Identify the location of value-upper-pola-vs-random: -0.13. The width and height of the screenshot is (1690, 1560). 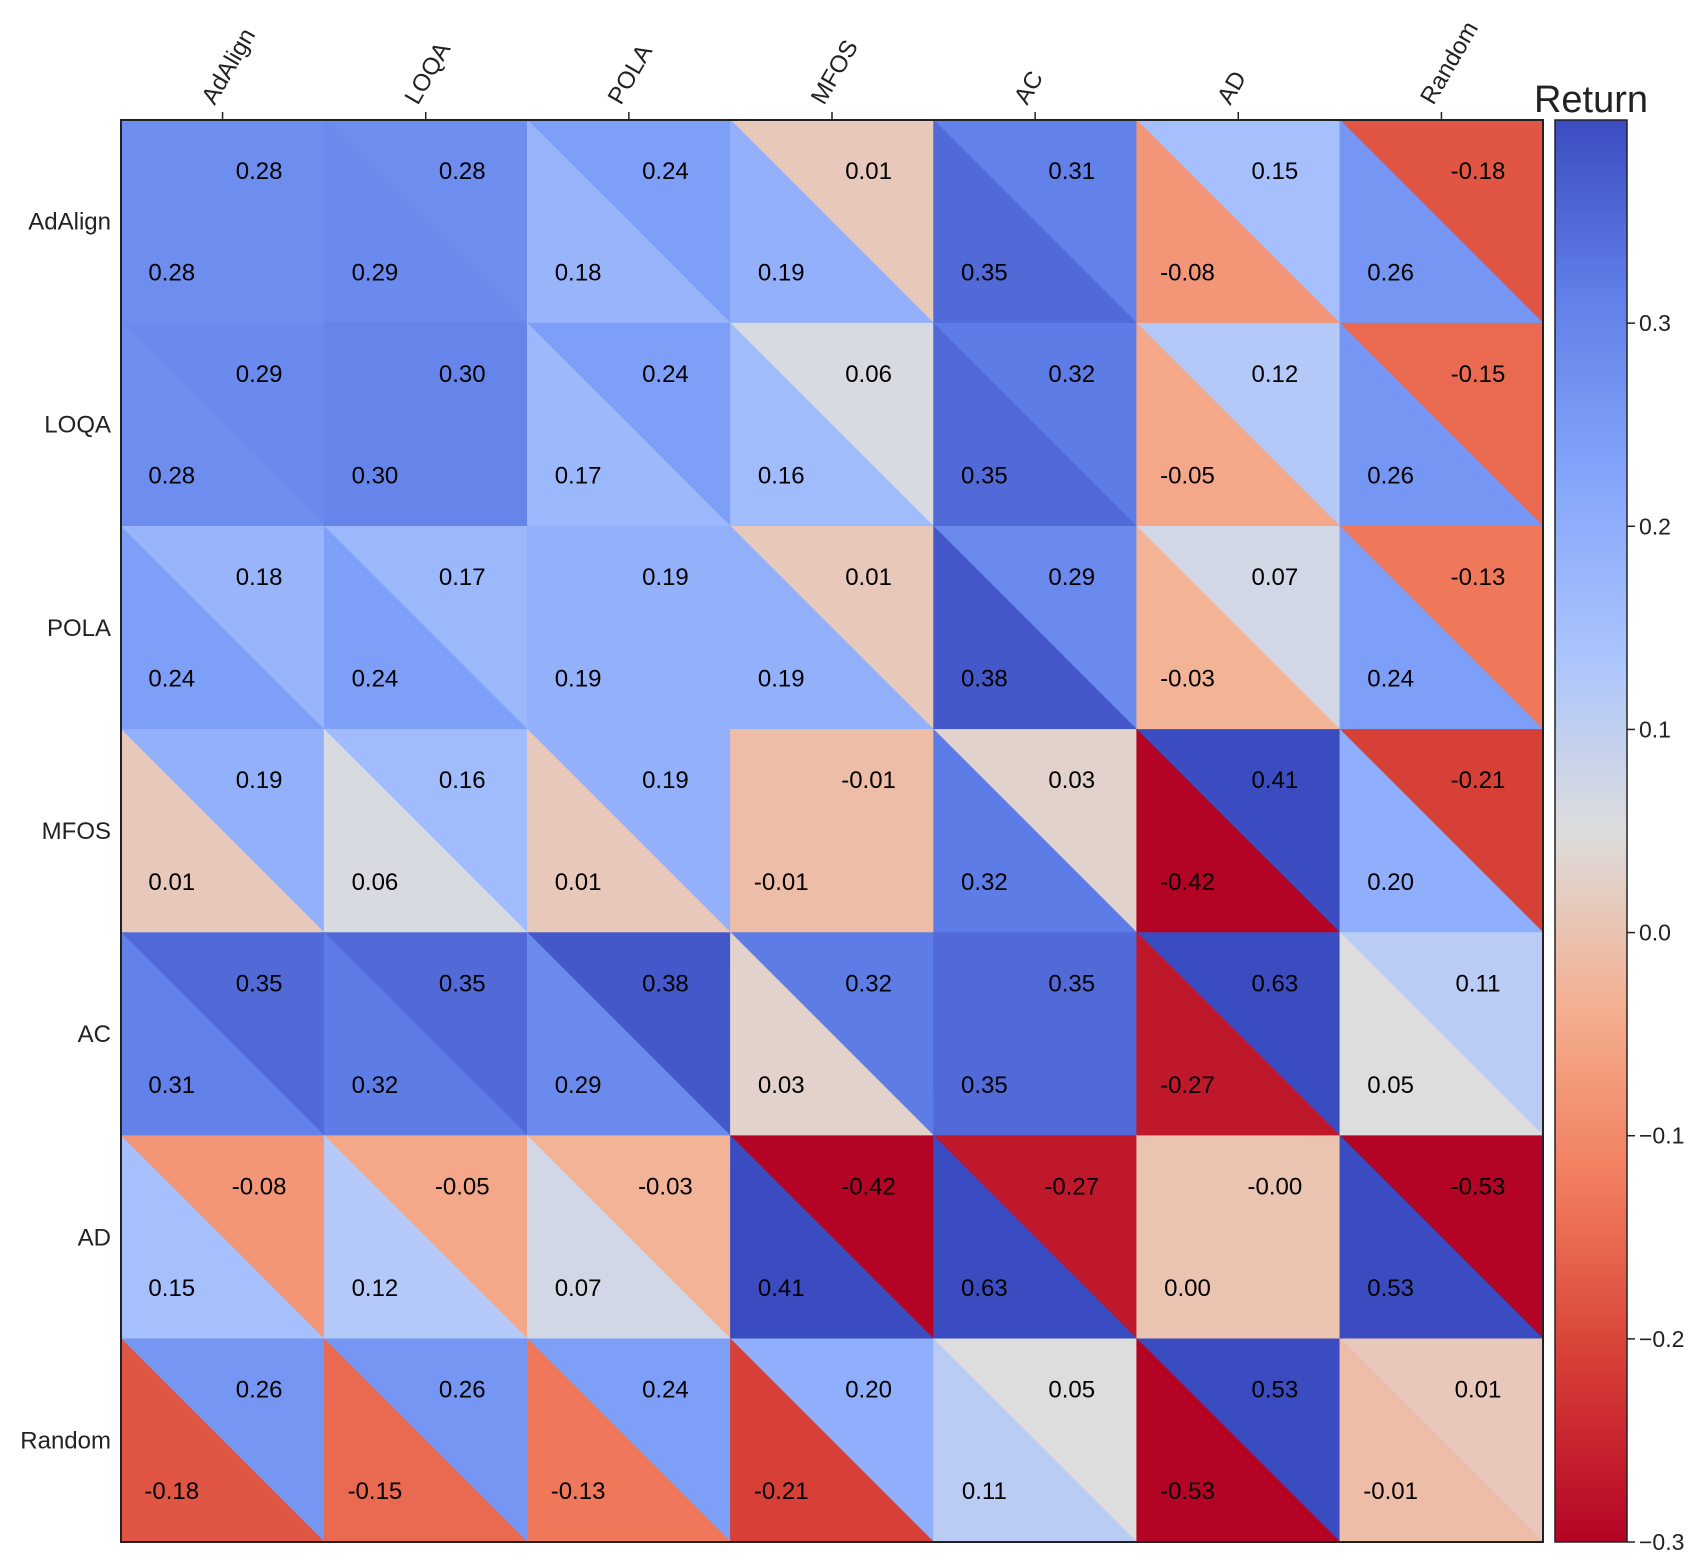
(1478, 577).